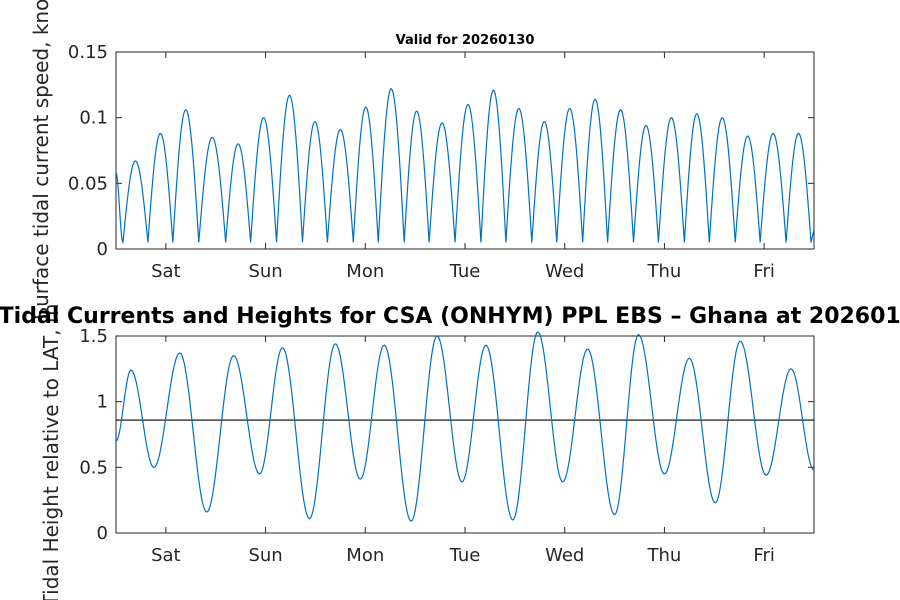  What do you see at coordinates (465, 40) in the screenshot?
I see `current-chart-title: Valid for 20260130` at bounding box center [465, 40].